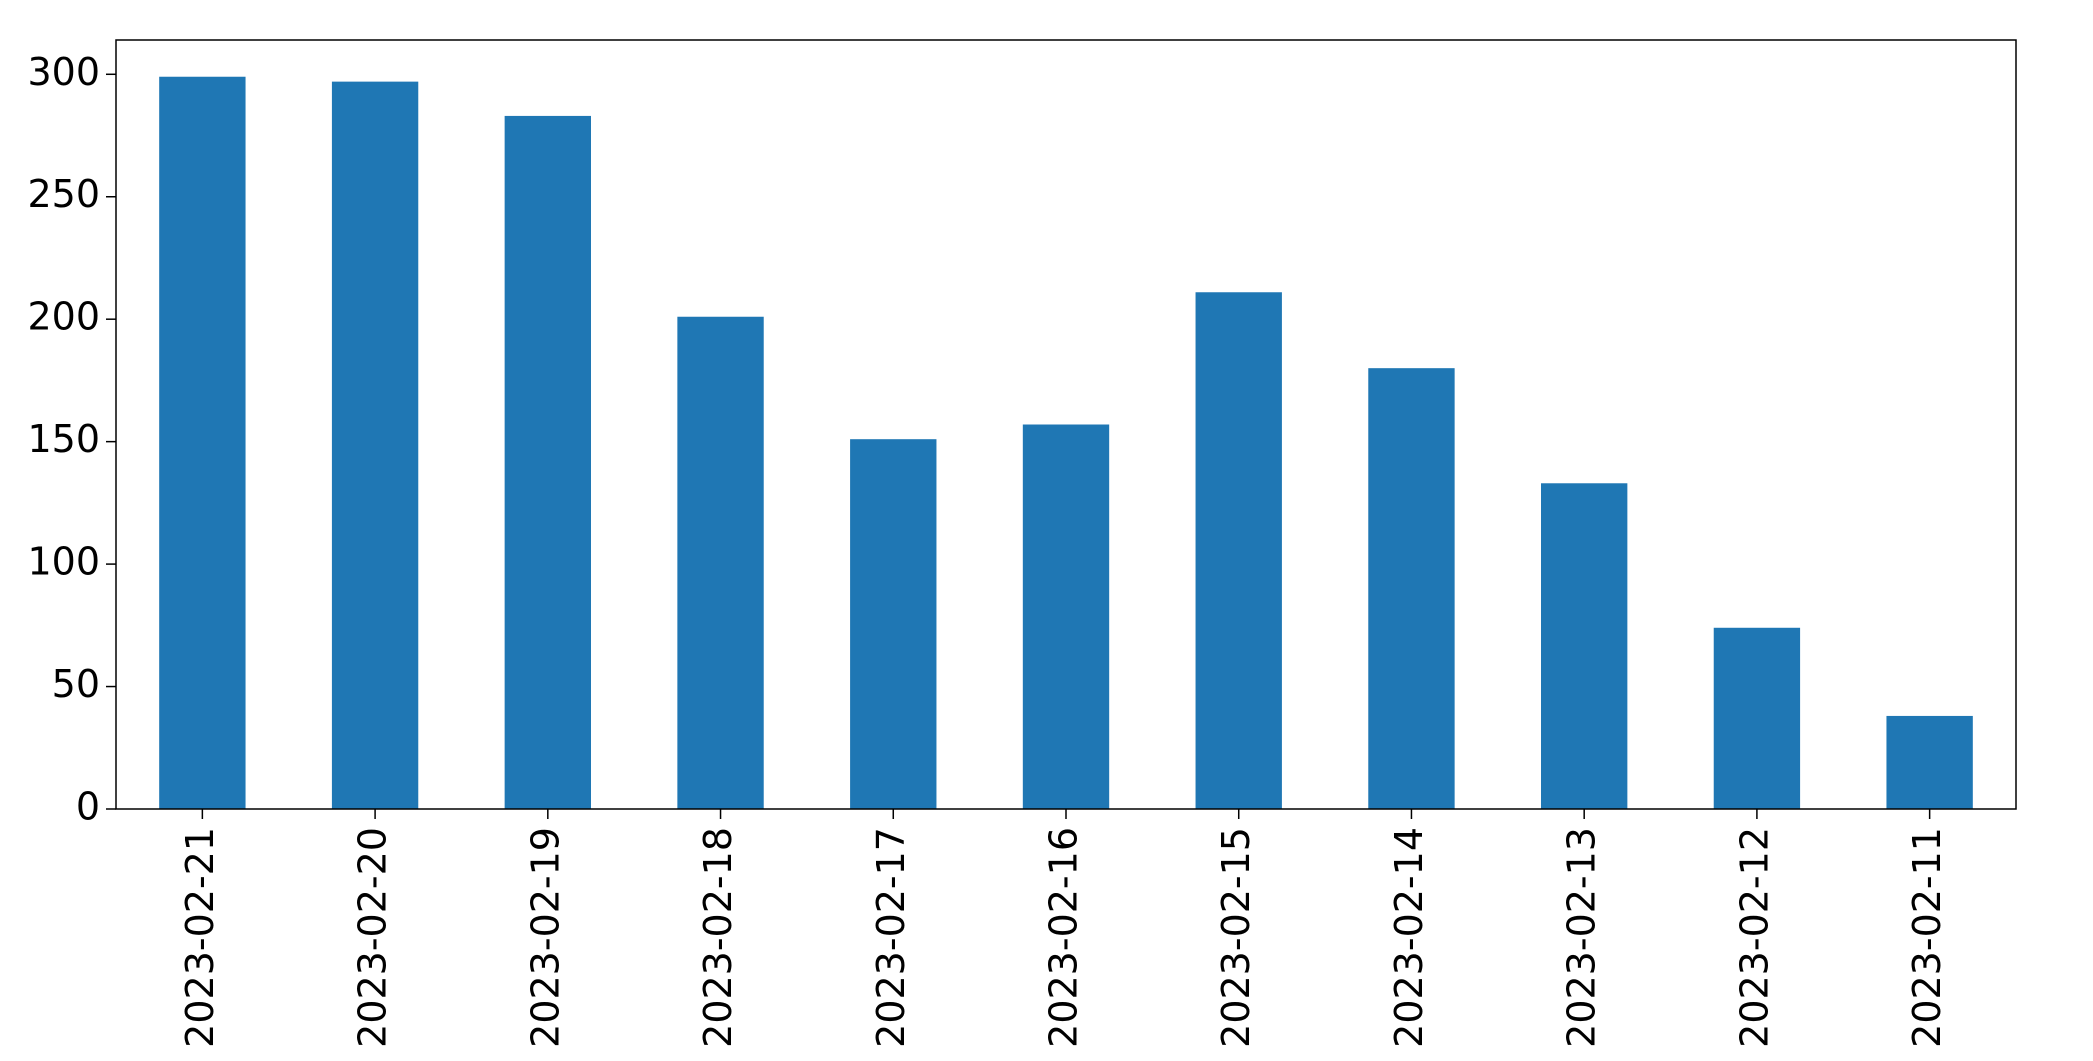 Image resolution: width=2093 pixels, height=1061 pixels. Describe the element at coordinates (63, 439) in the screenshot. I see `y-tick-label: 150` at that location.